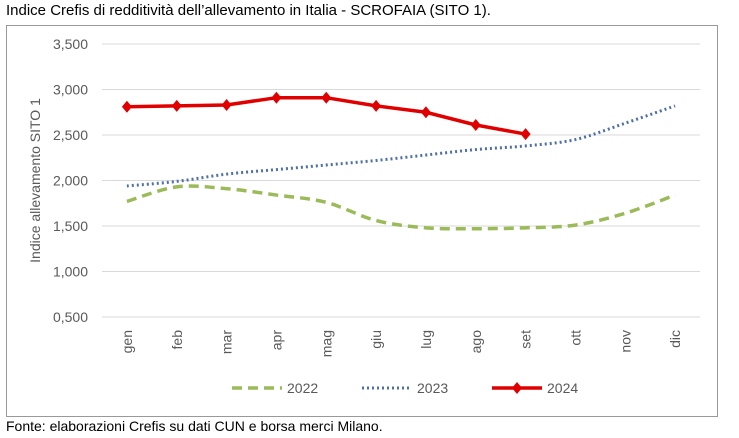 The width and height of the screenshot is (739, 438). What do you see at coordinates (70, 135) in the screenshot?
I see `y-tick-label: 2,500` at bounding box center [70, 135].